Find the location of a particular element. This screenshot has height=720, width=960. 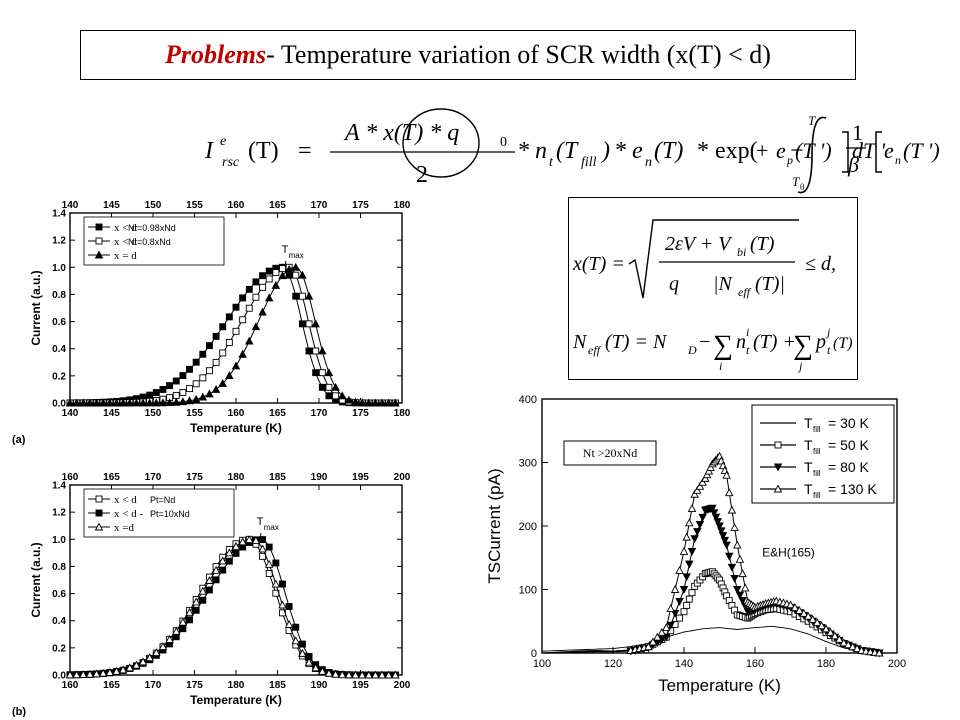

legend-name: T is located at coordinates (808, 467).